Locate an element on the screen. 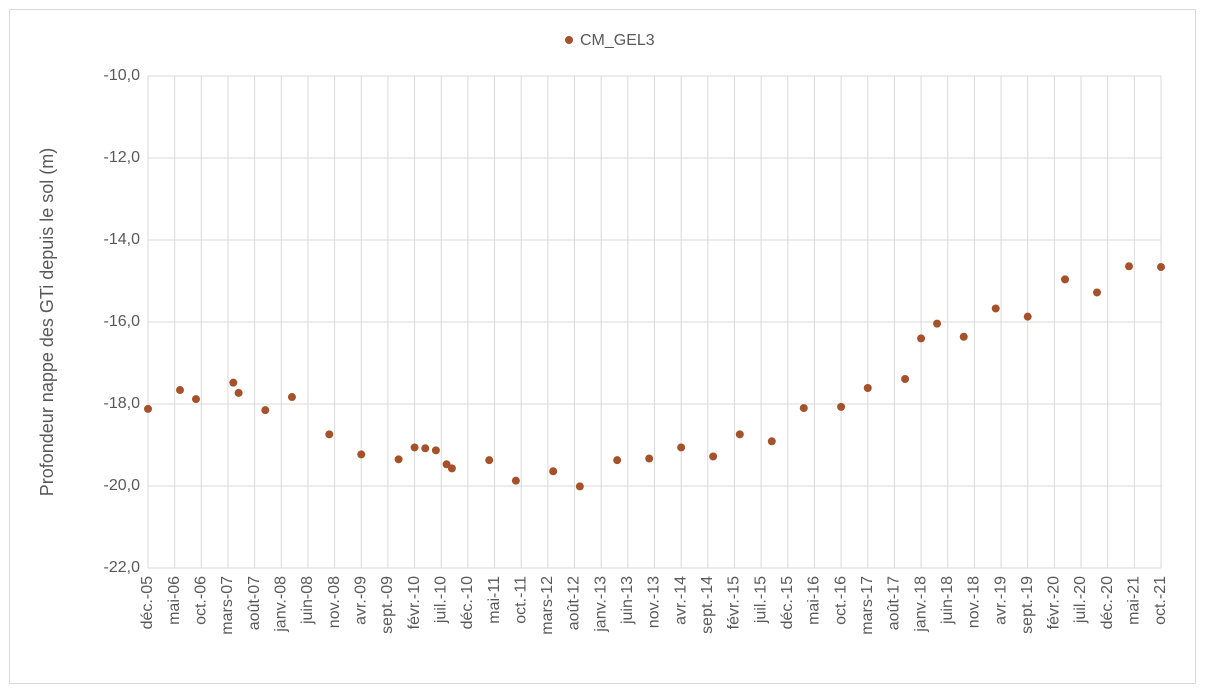 The width and height of the screenshot is (1205, 693). x-tick-label: mars-12 is located at coordinates (547, 605).